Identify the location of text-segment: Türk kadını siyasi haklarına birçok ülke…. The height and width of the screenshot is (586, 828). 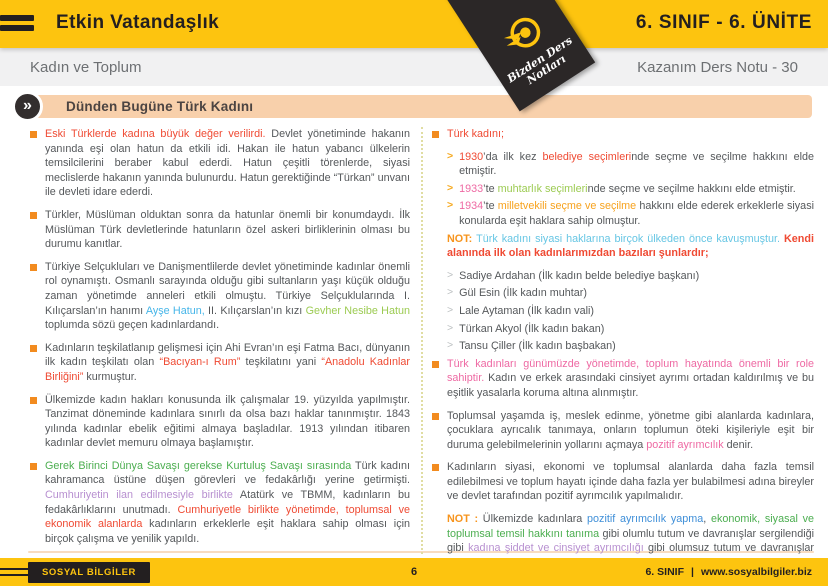
(630, 238).